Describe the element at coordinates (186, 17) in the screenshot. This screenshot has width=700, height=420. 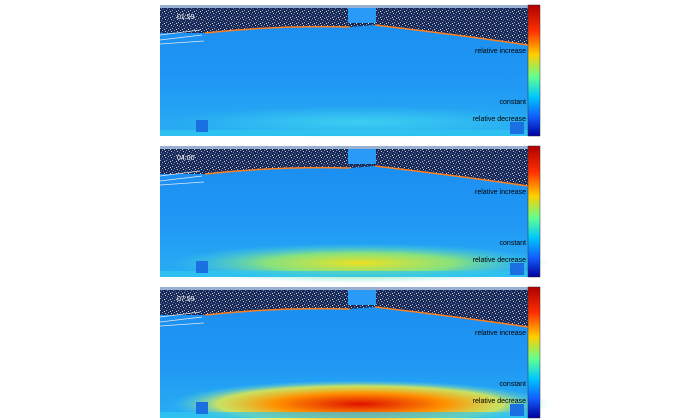
I see `time-label: 01:59` at that location.